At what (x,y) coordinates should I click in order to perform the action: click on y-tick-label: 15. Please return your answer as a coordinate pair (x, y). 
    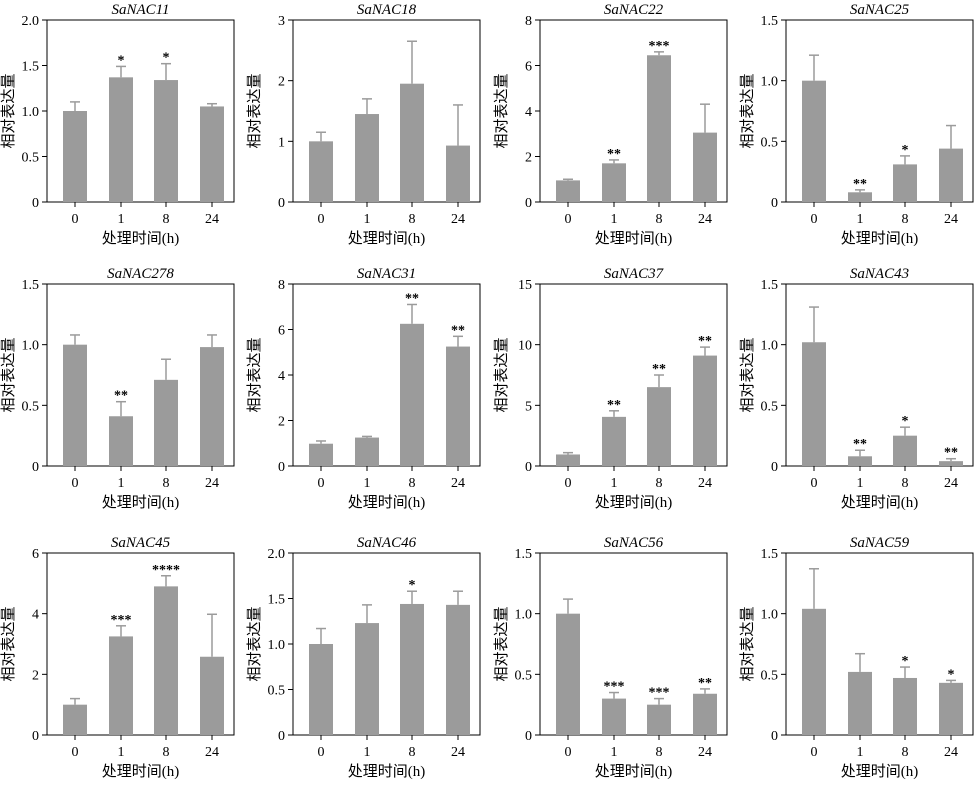
    Looking at the image, I should click on (525, 285).